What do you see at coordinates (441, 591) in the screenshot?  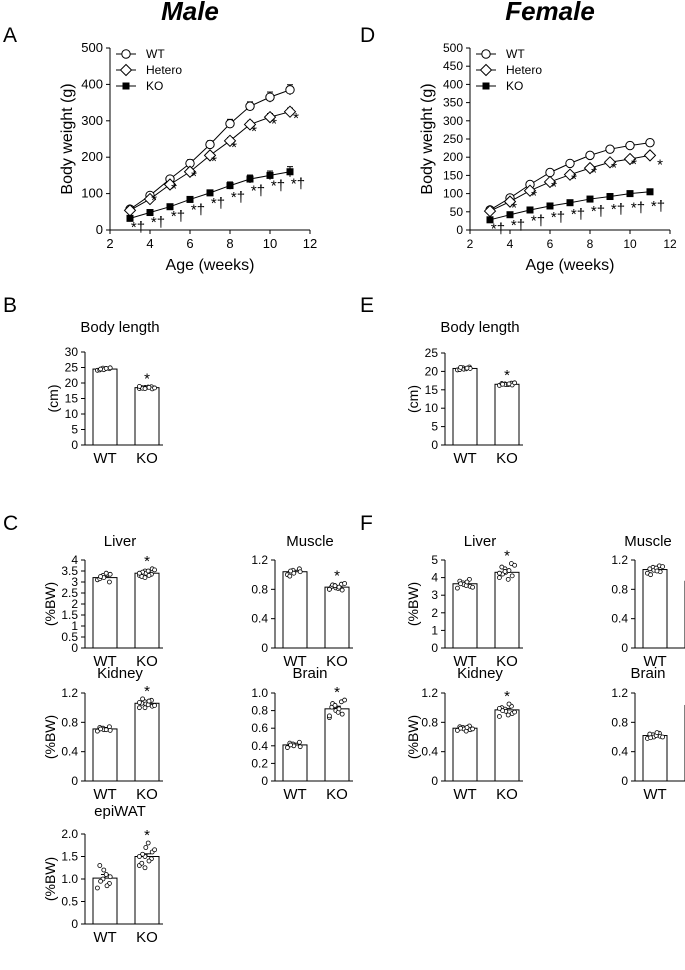 I see `bar-chart-f1: F Liver 0 1 2 3 4 5 (%BW) WT KO *` at bounding box center [441, 591].